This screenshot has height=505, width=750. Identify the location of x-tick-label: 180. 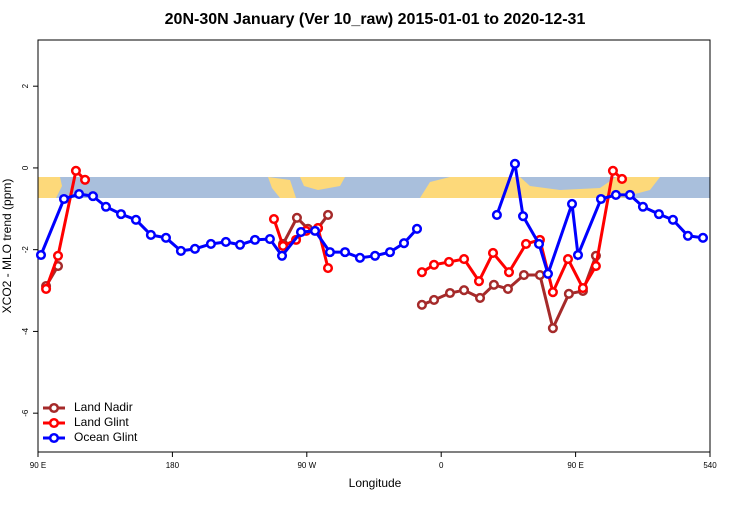
(173, 465).